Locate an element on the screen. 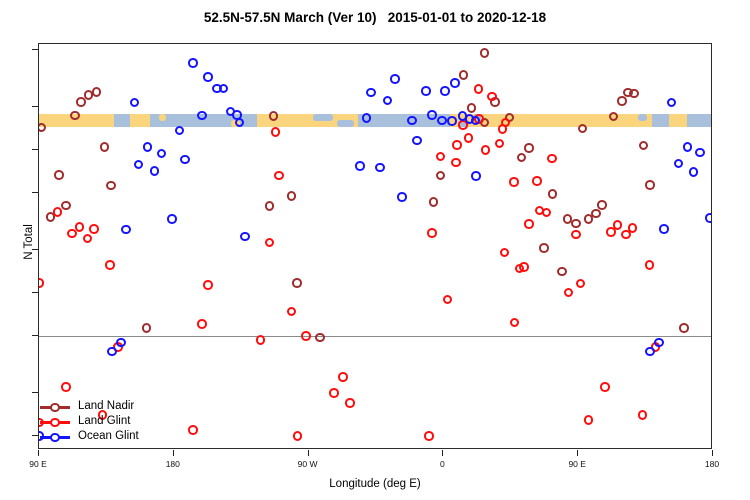 The width and height of the screenshot is (750, 500). y-tick-label: 2000 is located at coordinates (1, 105).